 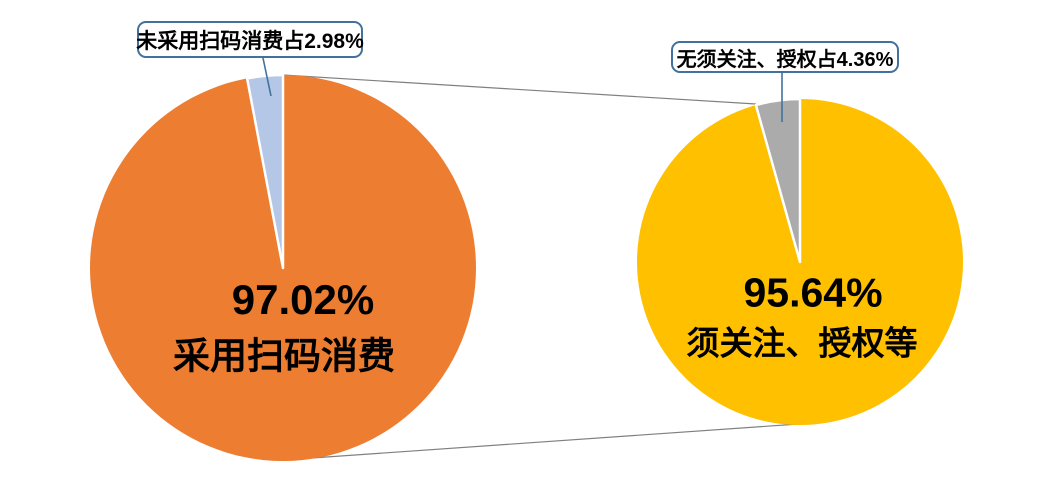 What do you see at coordinates (555, 441) in the screenshot?
I see `bottom-connector-line` at bounding box center [555, 441].